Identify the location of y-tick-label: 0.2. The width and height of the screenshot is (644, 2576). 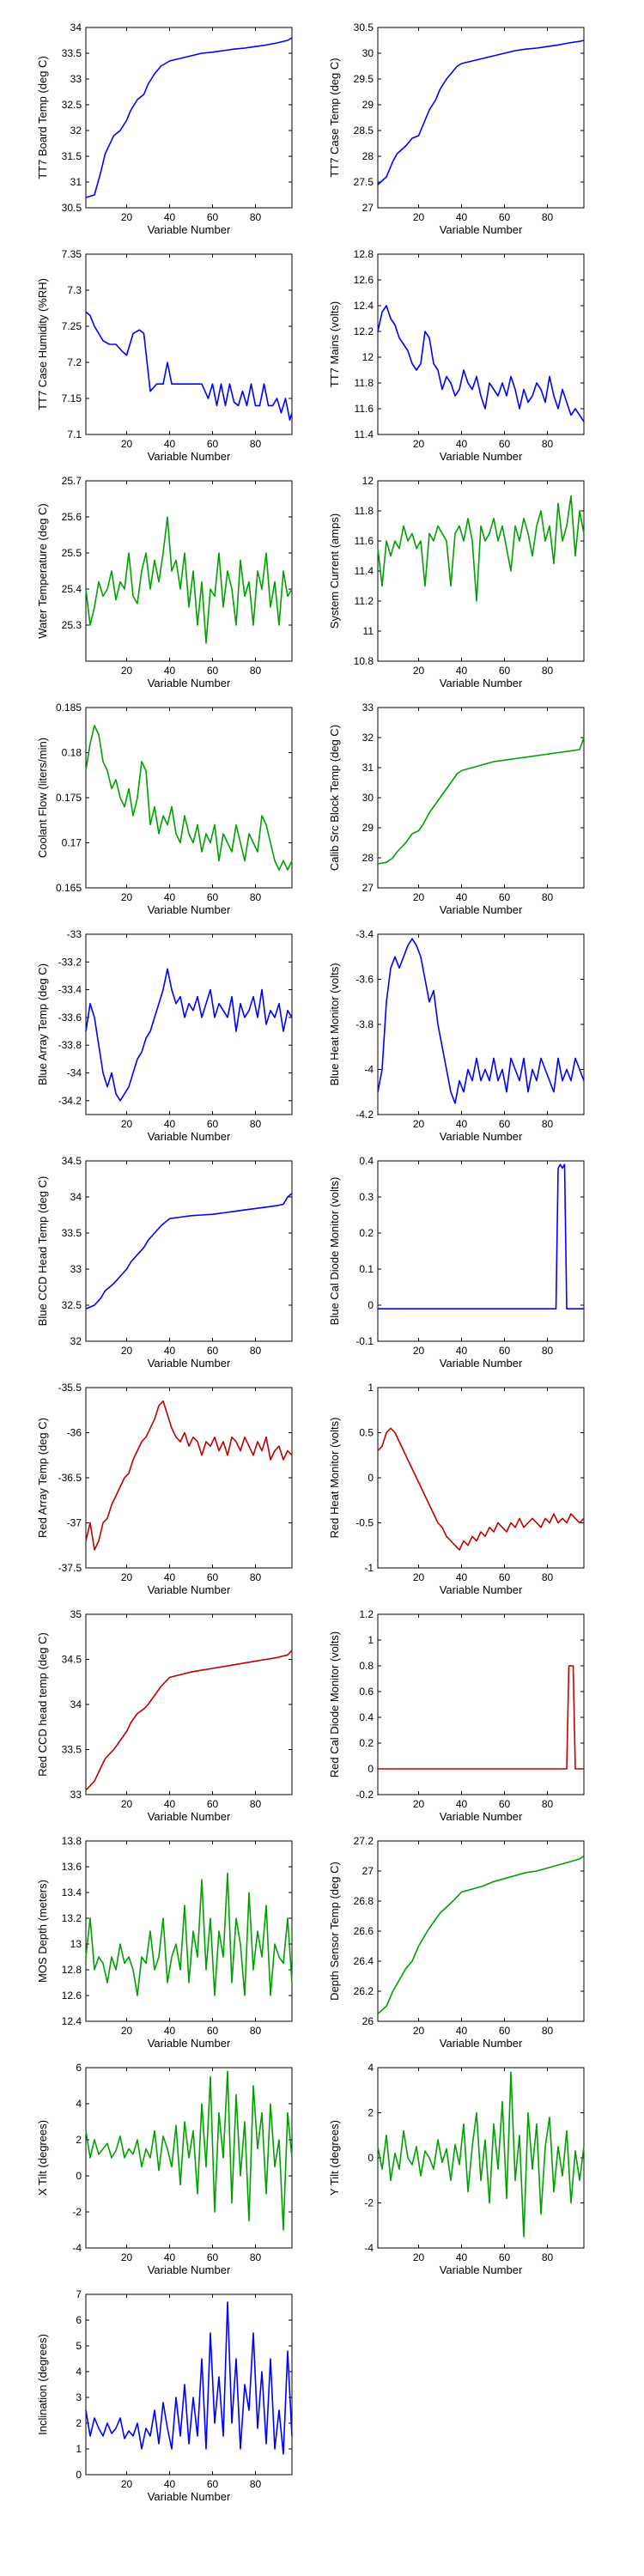
(366, 1233).